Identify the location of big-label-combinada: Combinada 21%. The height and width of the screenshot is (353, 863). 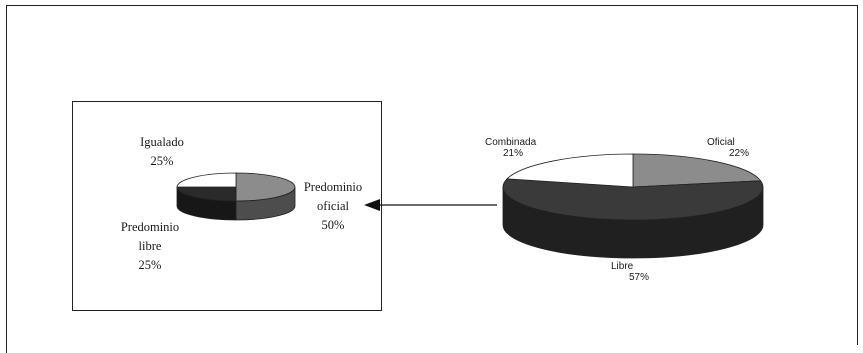
(520, 148).